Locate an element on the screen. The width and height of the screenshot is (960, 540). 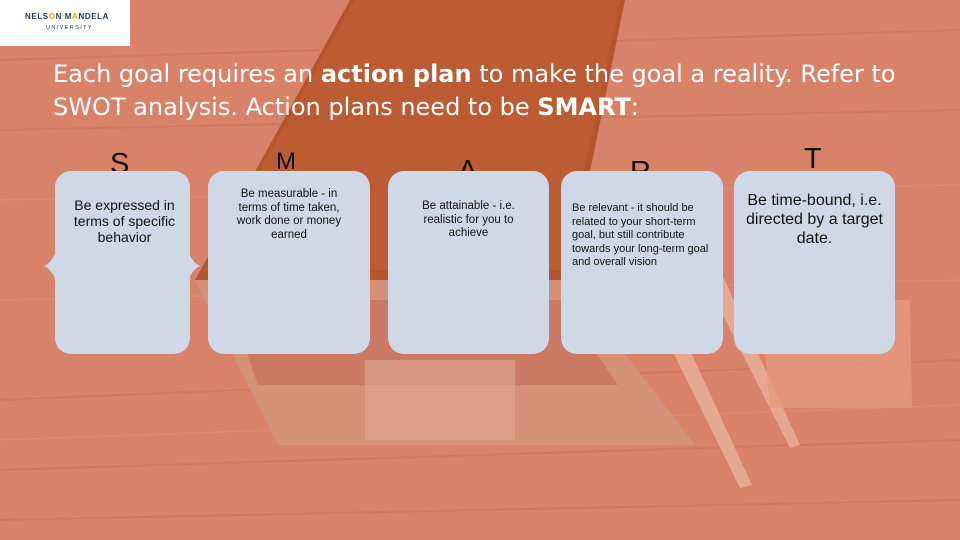
smart-letter-m: M is located at coordinates (286, 161).